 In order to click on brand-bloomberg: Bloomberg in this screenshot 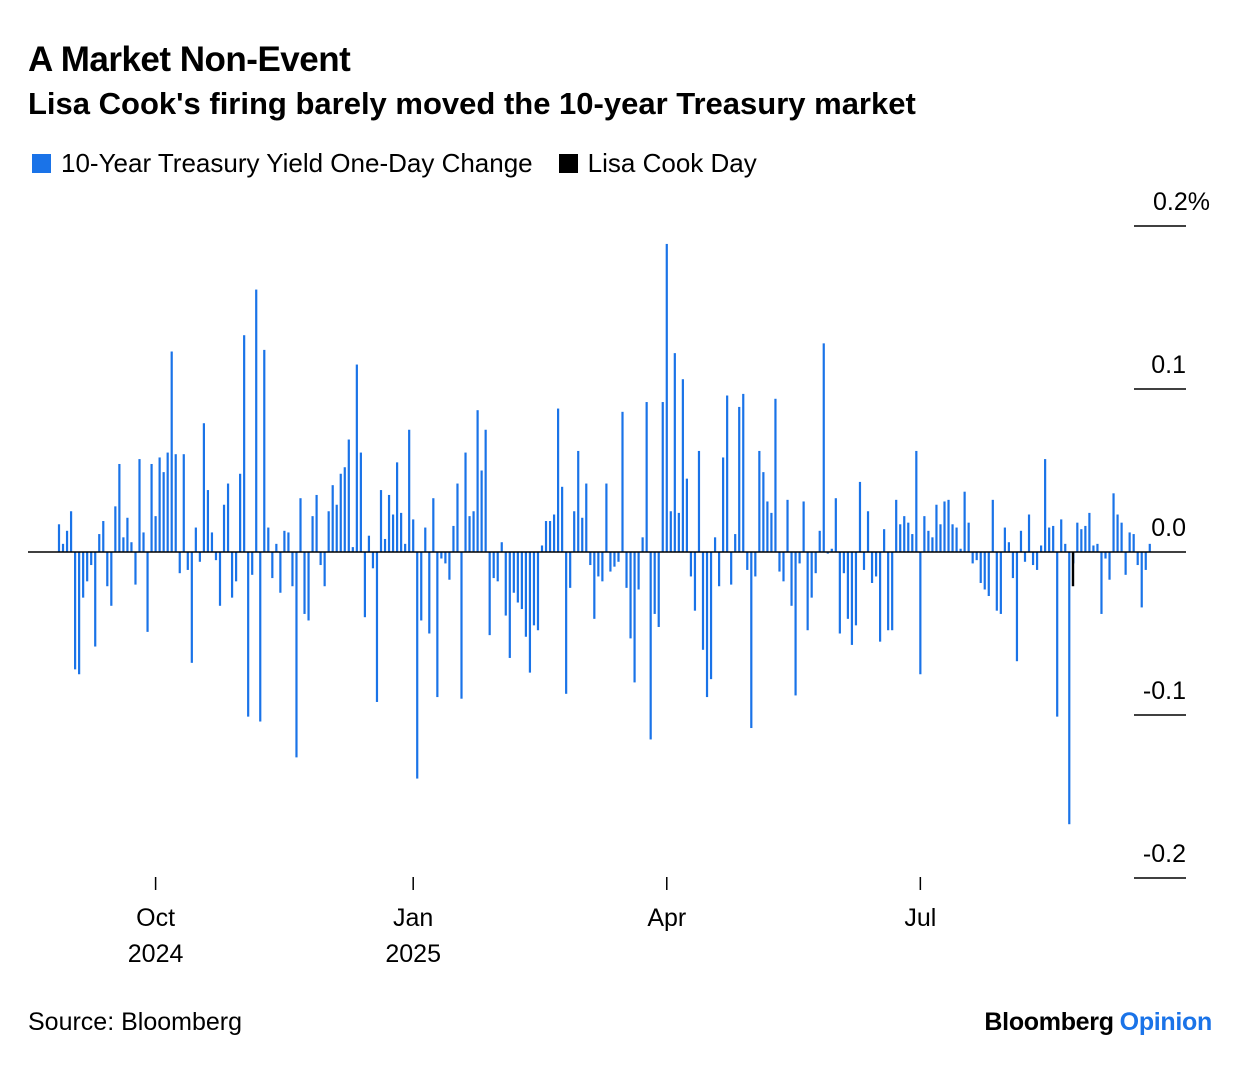, I will do `click(1049, 1022)`.